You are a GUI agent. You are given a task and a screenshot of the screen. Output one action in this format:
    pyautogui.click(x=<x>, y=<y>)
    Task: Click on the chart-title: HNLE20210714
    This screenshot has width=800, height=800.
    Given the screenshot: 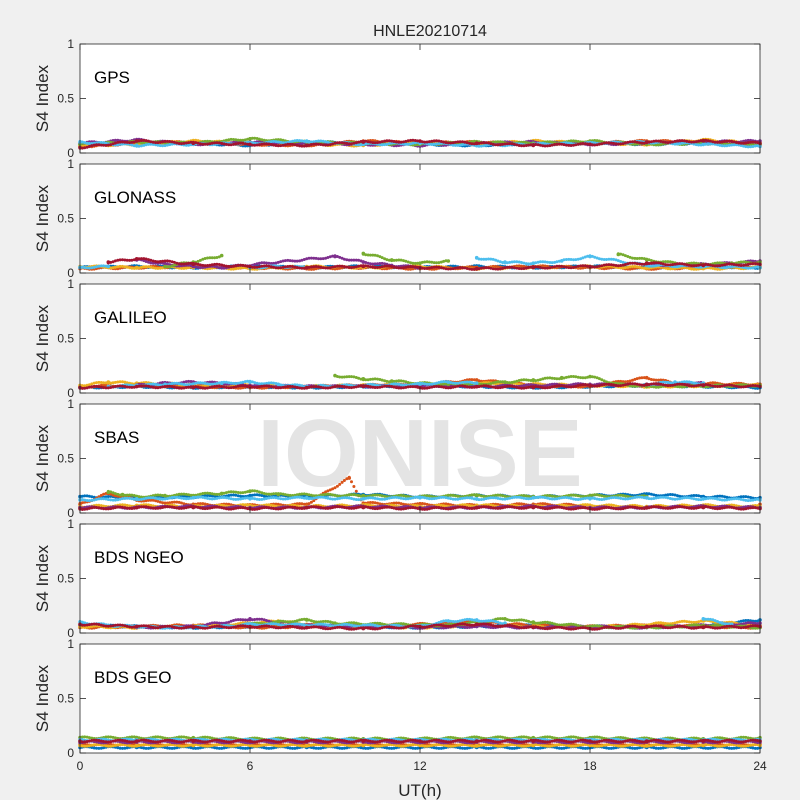 What is the action you would take?
    pyautogui.click(x=430, y=31)
    